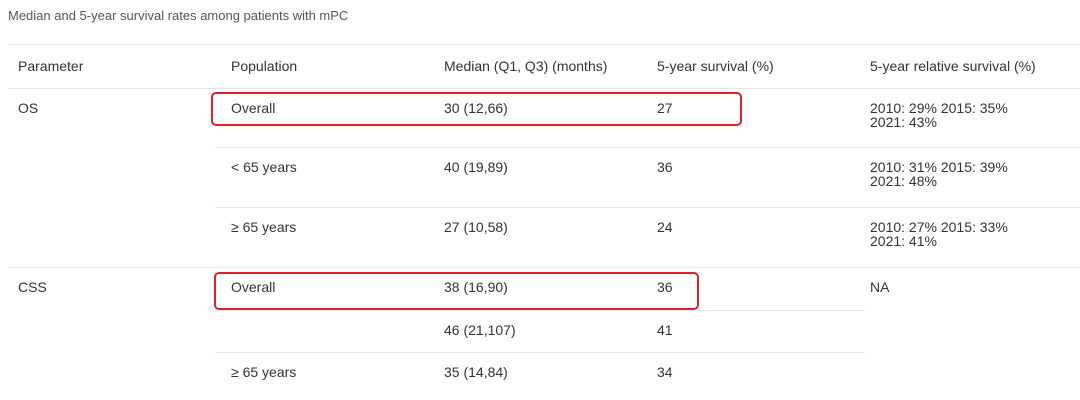 The image size is (1080, 400). Describe the element at coordinates (526, 66) in the screenshot. I see `header-cell: Median (Q1, Q3) (months)` at that location.